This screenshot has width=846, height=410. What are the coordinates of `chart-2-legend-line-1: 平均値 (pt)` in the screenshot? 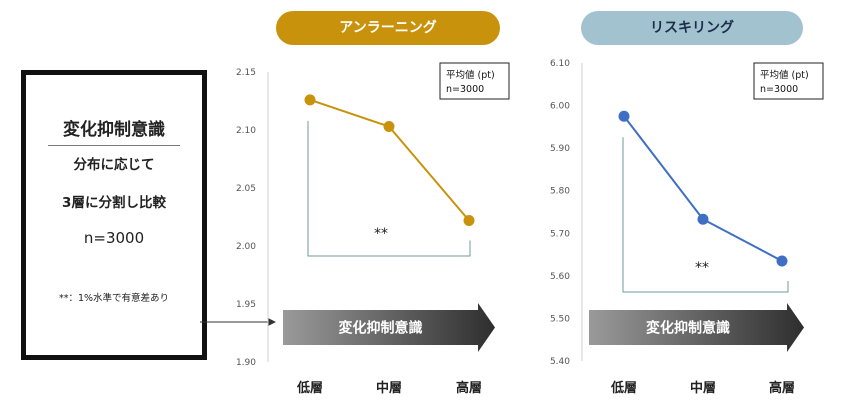 It's located at (784, 75).